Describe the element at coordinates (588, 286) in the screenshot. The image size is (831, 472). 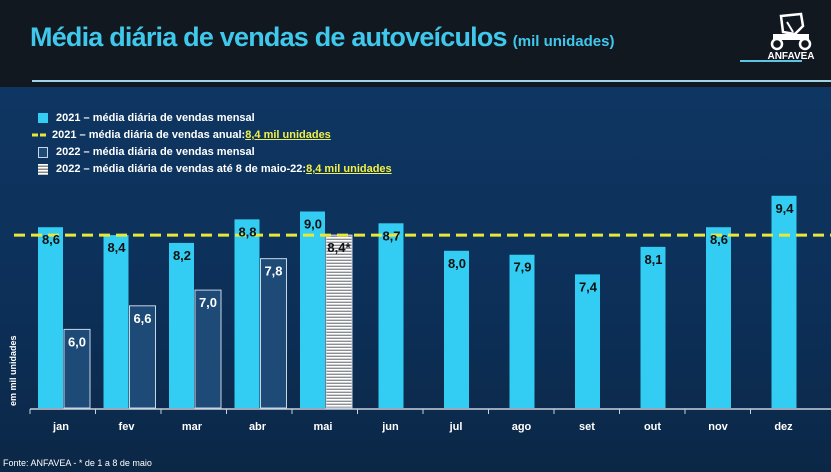
I see `data-label-2021-set: 7,4` at that location.